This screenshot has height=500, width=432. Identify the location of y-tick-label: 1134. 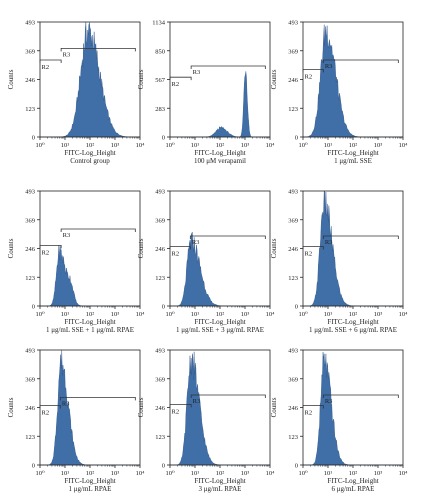
(159, 23).